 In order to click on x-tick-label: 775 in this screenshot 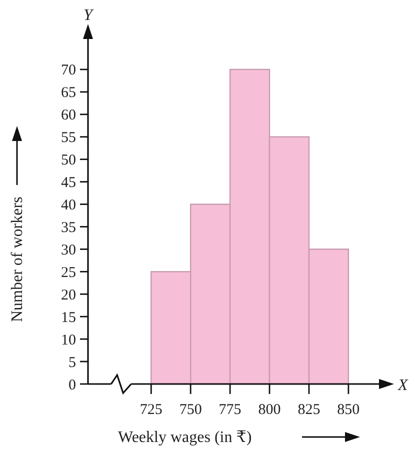, I will do `click(230, 410)`.